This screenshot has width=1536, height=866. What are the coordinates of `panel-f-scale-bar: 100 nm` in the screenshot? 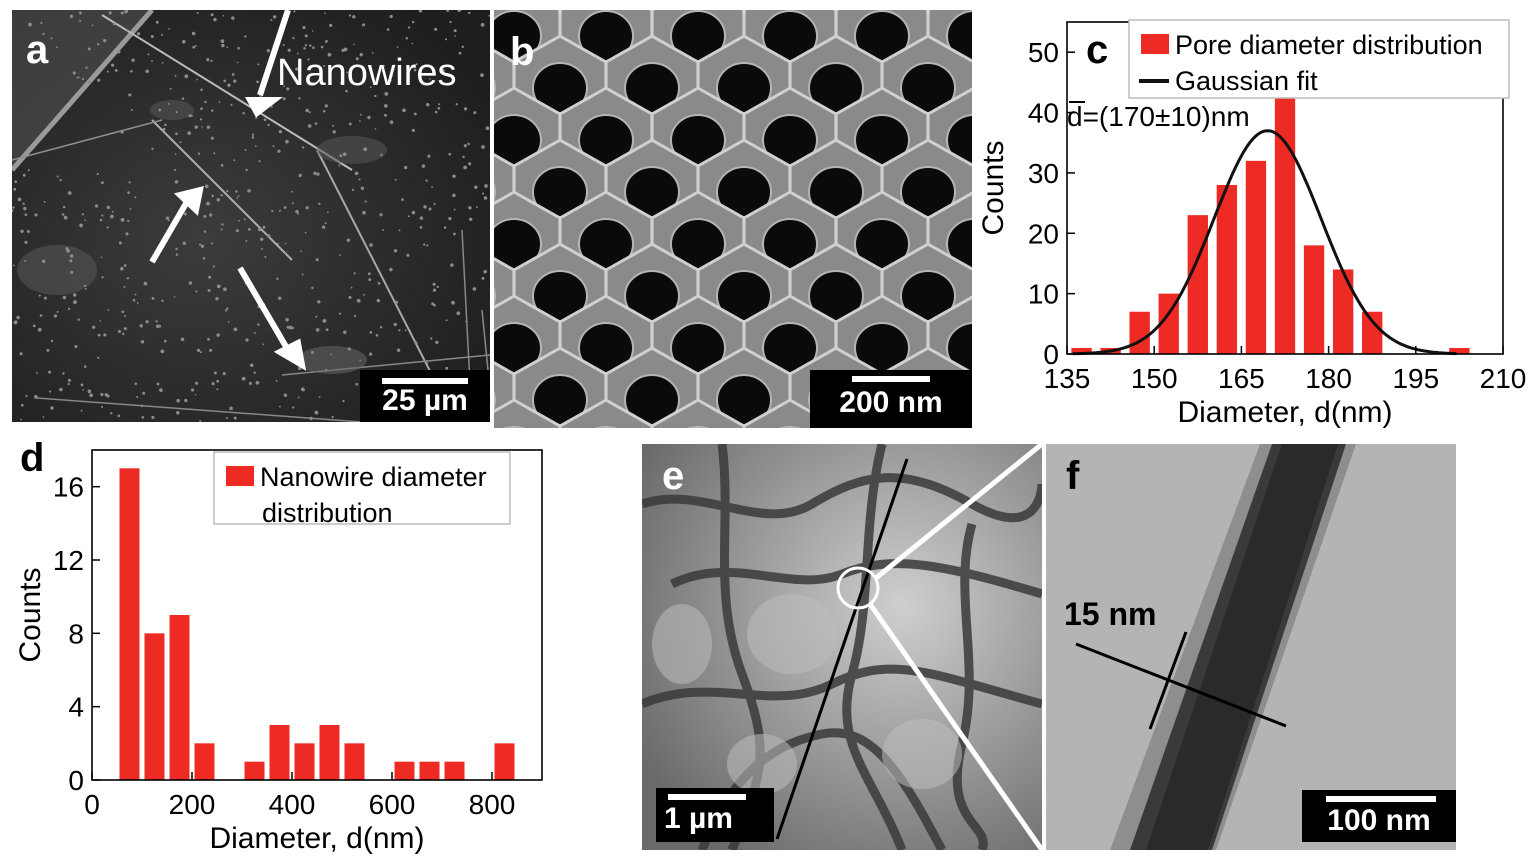 It's located at (1379, 816).